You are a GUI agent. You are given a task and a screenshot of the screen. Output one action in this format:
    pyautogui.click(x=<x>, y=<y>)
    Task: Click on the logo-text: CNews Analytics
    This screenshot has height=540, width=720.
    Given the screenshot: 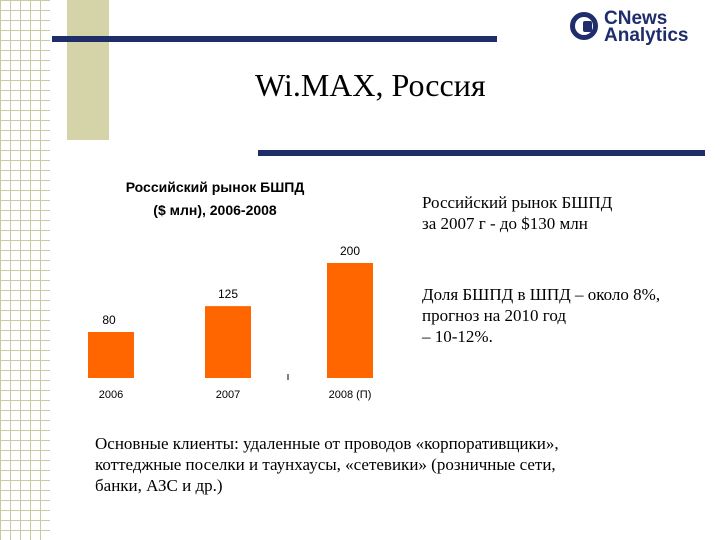 What is the action you would take?
    pyautogui.click(x=646, y=27)
    